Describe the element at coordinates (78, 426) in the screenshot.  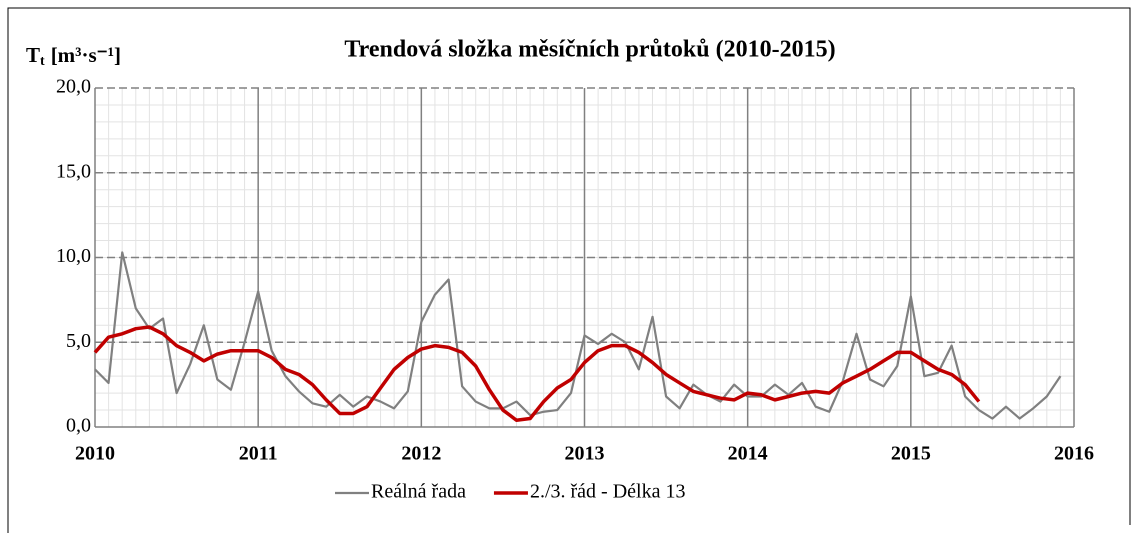
I see `y-tick-label: 0,0` at that location.